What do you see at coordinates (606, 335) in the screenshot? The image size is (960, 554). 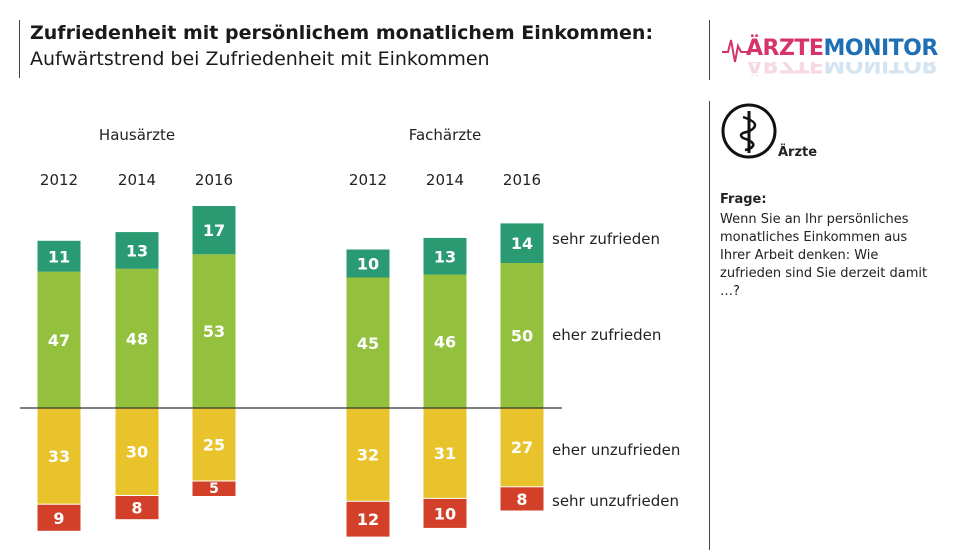 I see `legend-eher-zufrieden: eher zufrieden` at bounding box center [606, 335].